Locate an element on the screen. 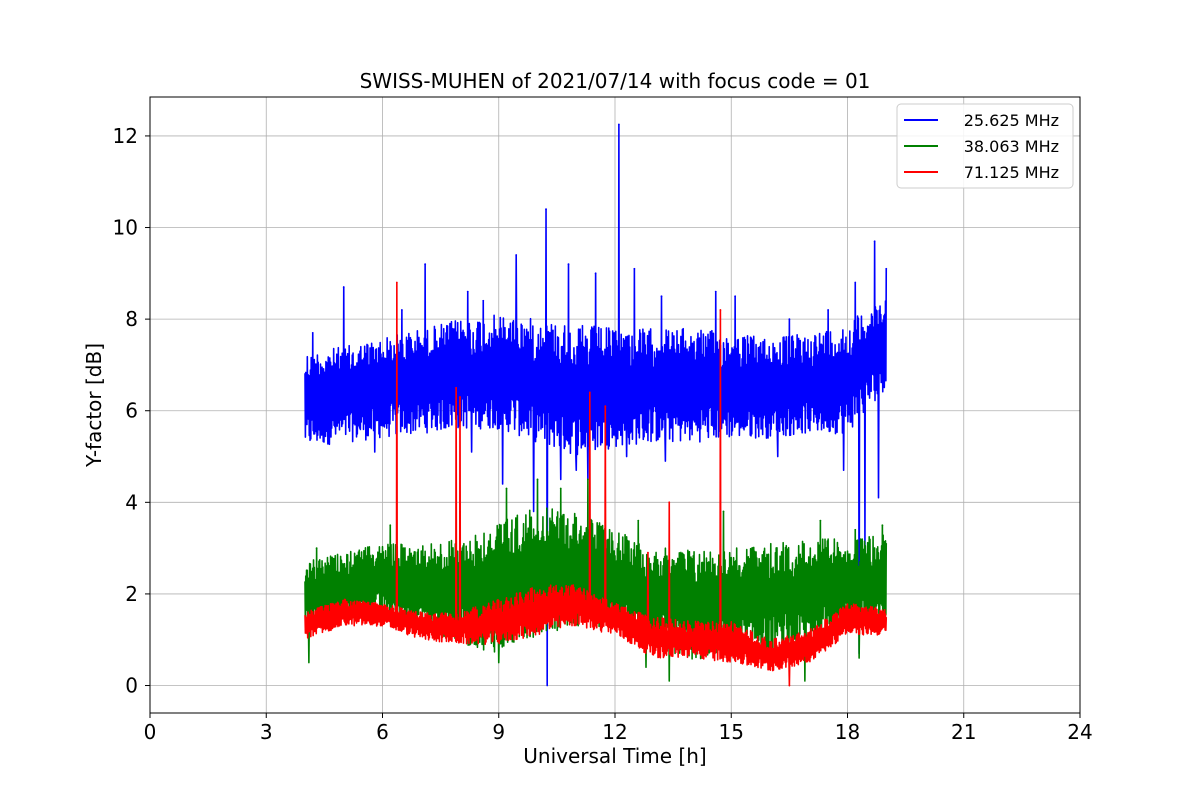 Image resolution: width=1200 pixels, height=800 pixels. x-tick-label: 0 is located at coordinates (150, 732).